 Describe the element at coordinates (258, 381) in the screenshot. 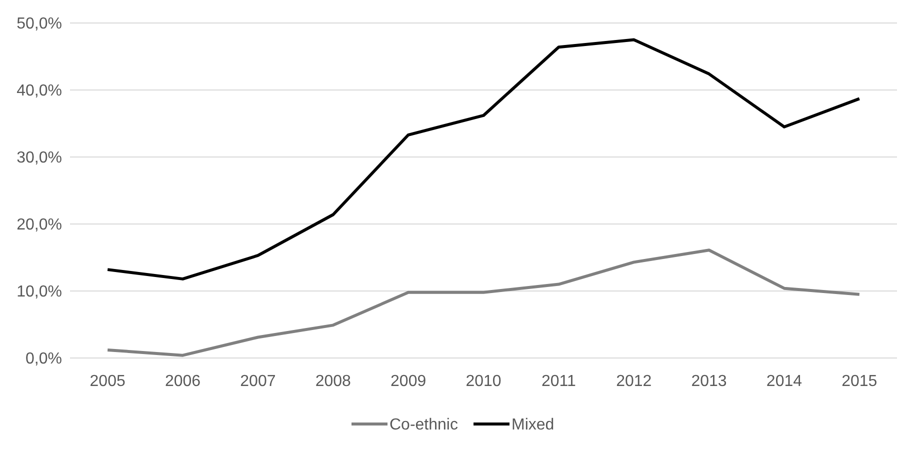

I see `x-tick-label: 2007` at that location.